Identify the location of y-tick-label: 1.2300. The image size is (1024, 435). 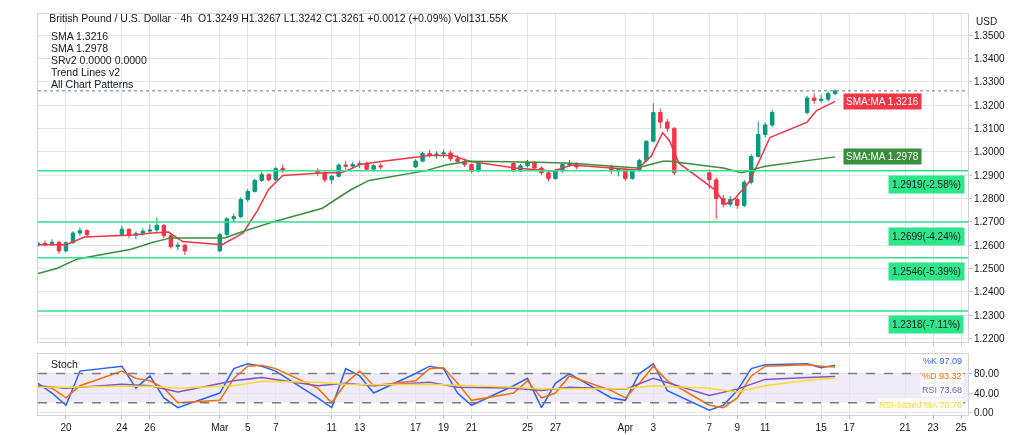
(990, 315).